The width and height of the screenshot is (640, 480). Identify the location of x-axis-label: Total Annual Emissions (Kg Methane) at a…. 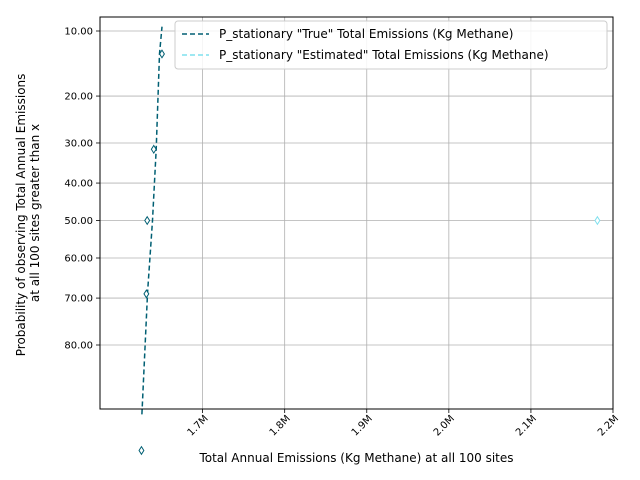
(355, 458).